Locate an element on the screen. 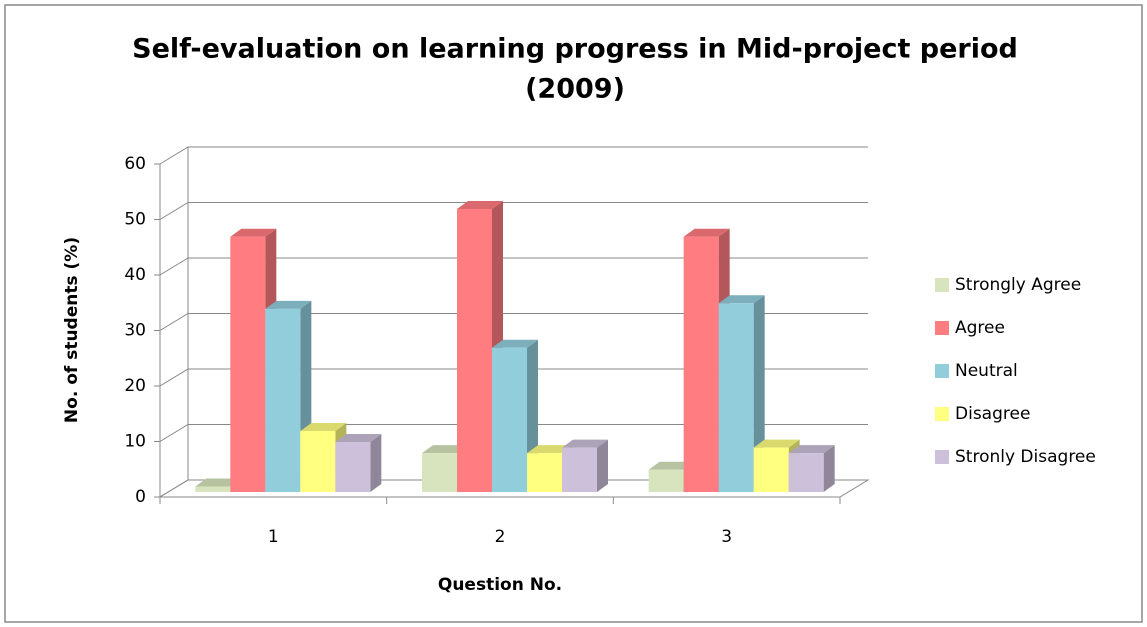  y-tick-label: 60 is located at coordinates (135, 164).